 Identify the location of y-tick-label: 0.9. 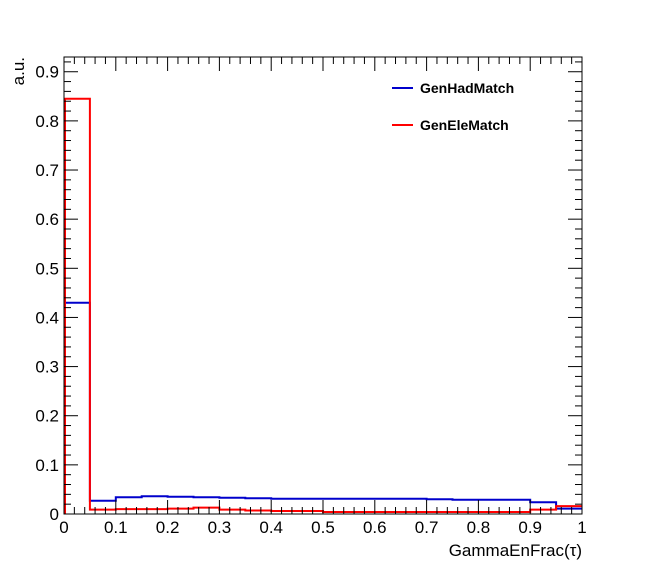
(47, 72).